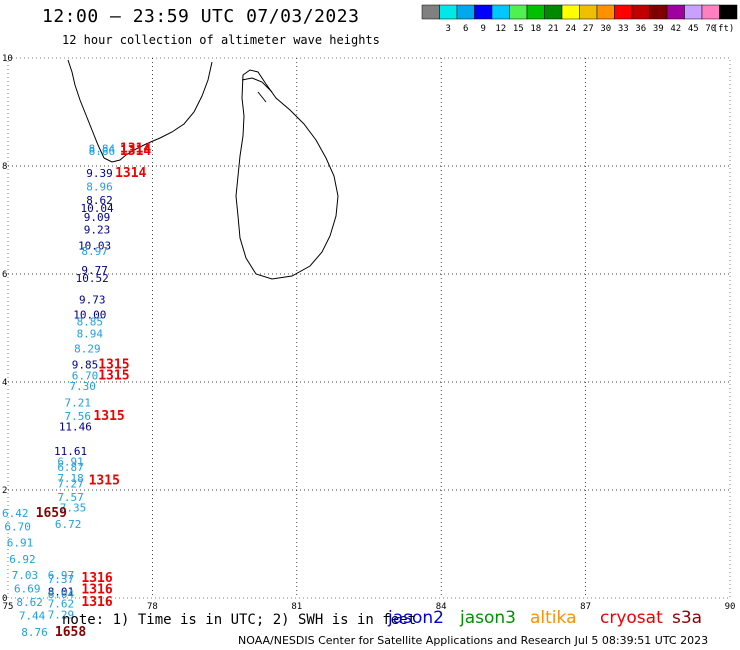 The height and width of the screenshot is (650, 740). I want to click on colorbar-label: 45, so click(693, 29).